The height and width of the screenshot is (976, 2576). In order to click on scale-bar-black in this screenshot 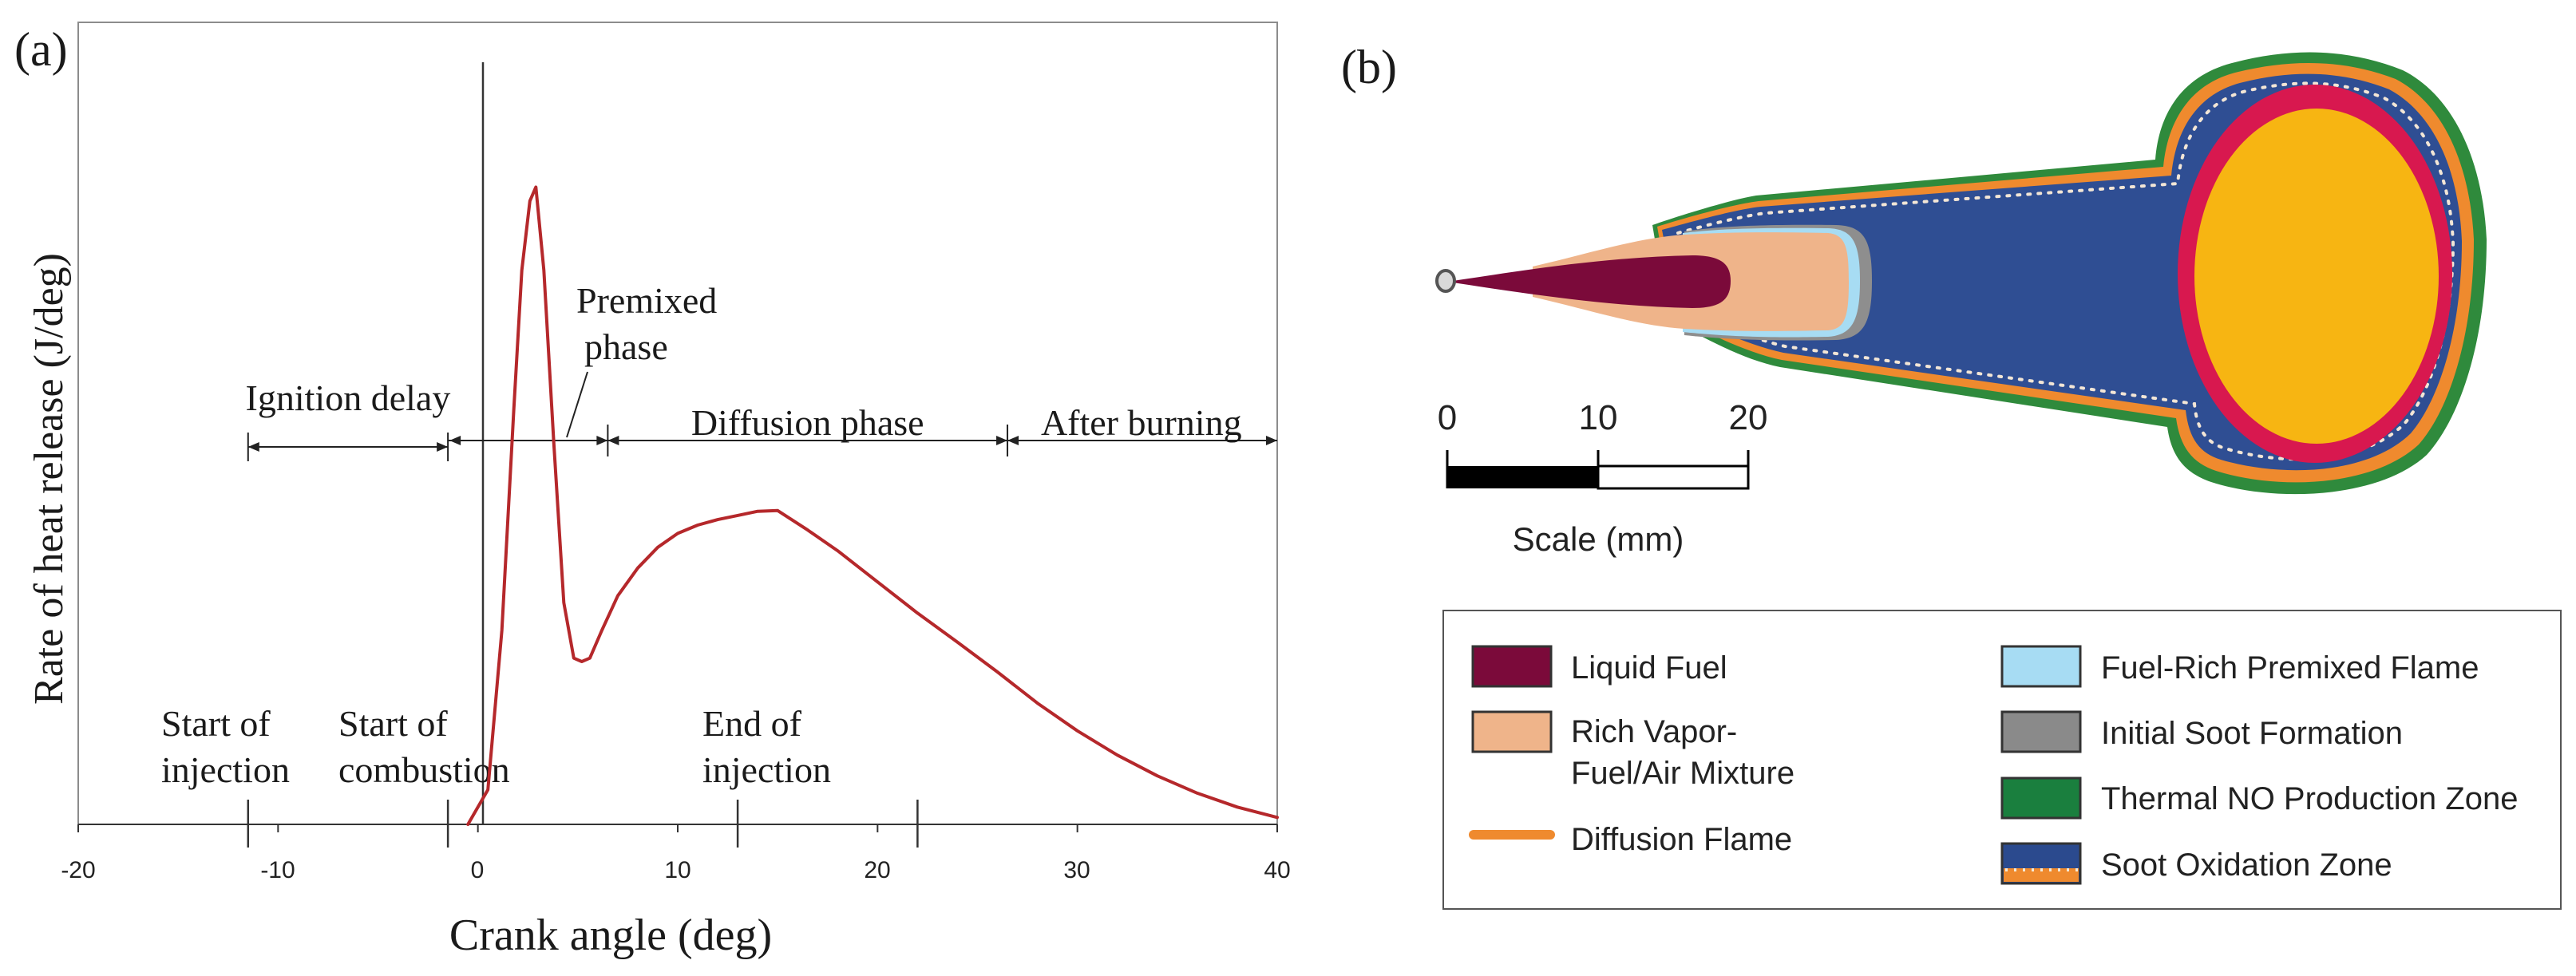, I will do `click(1523, 477)`.